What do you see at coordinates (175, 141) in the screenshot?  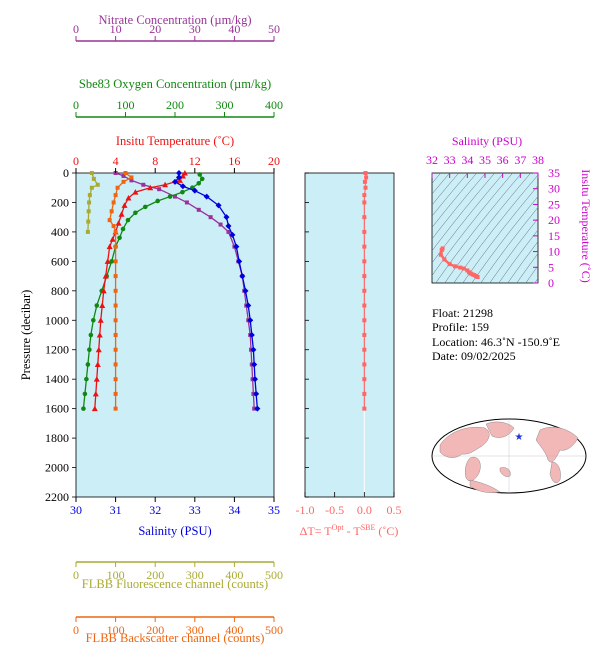 I see `temperature-axis-label: Insitu Temperature (˚C)` at bounding box center [175, 141].